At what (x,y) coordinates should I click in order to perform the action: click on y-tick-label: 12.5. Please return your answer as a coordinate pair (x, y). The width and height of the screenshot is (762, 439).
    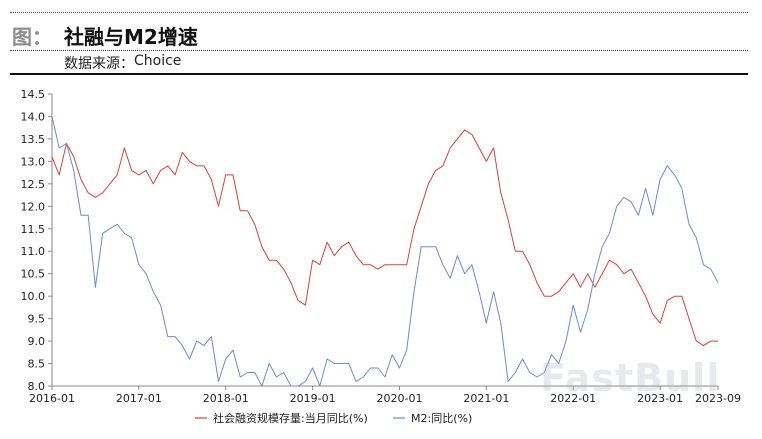
    Looking at the image, I should click on (33, 184).